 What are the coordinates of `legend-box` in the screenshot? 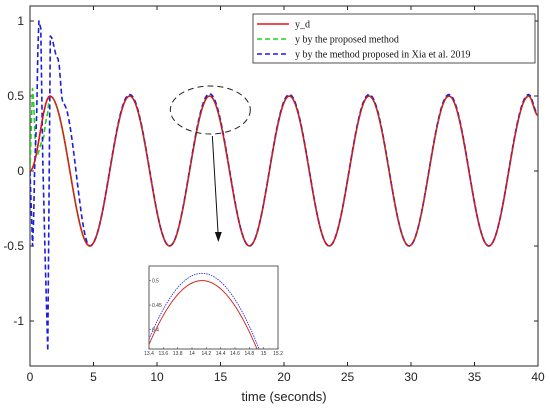 It's located at (394, 38).